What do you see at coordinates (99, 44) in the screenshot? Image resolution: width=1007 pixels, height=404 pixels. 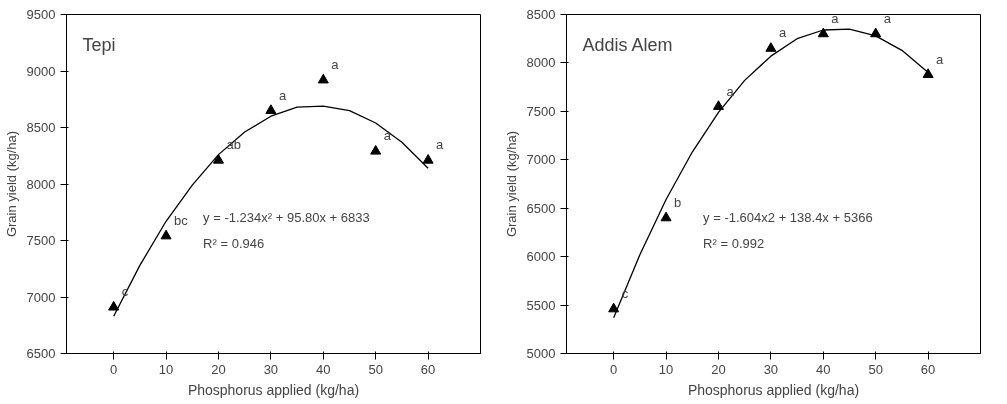 I see `text: Tepi` at bounding box center [99, 44].